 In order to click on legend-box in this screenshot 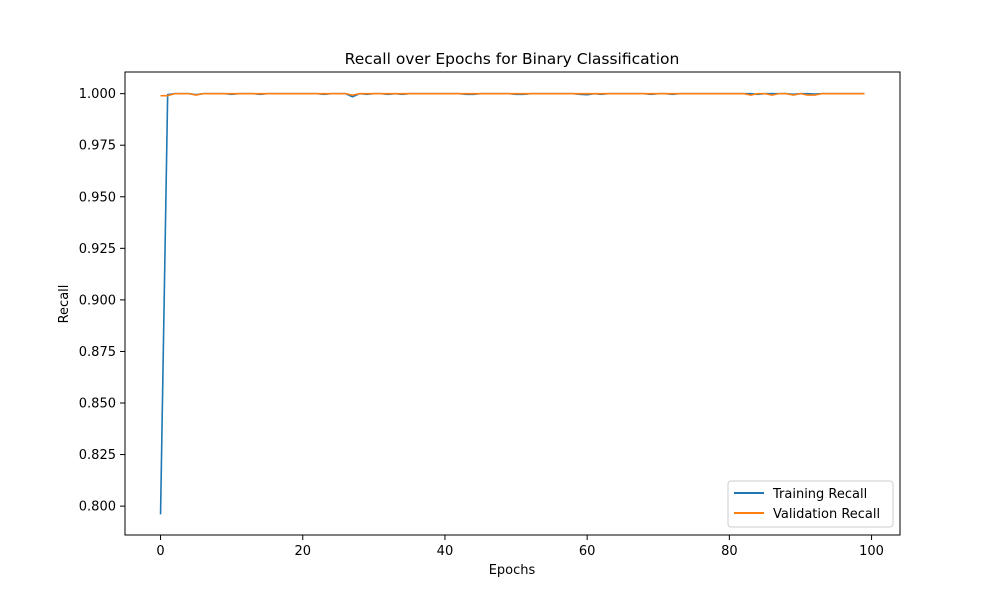, I will do `click(810, 504)`.